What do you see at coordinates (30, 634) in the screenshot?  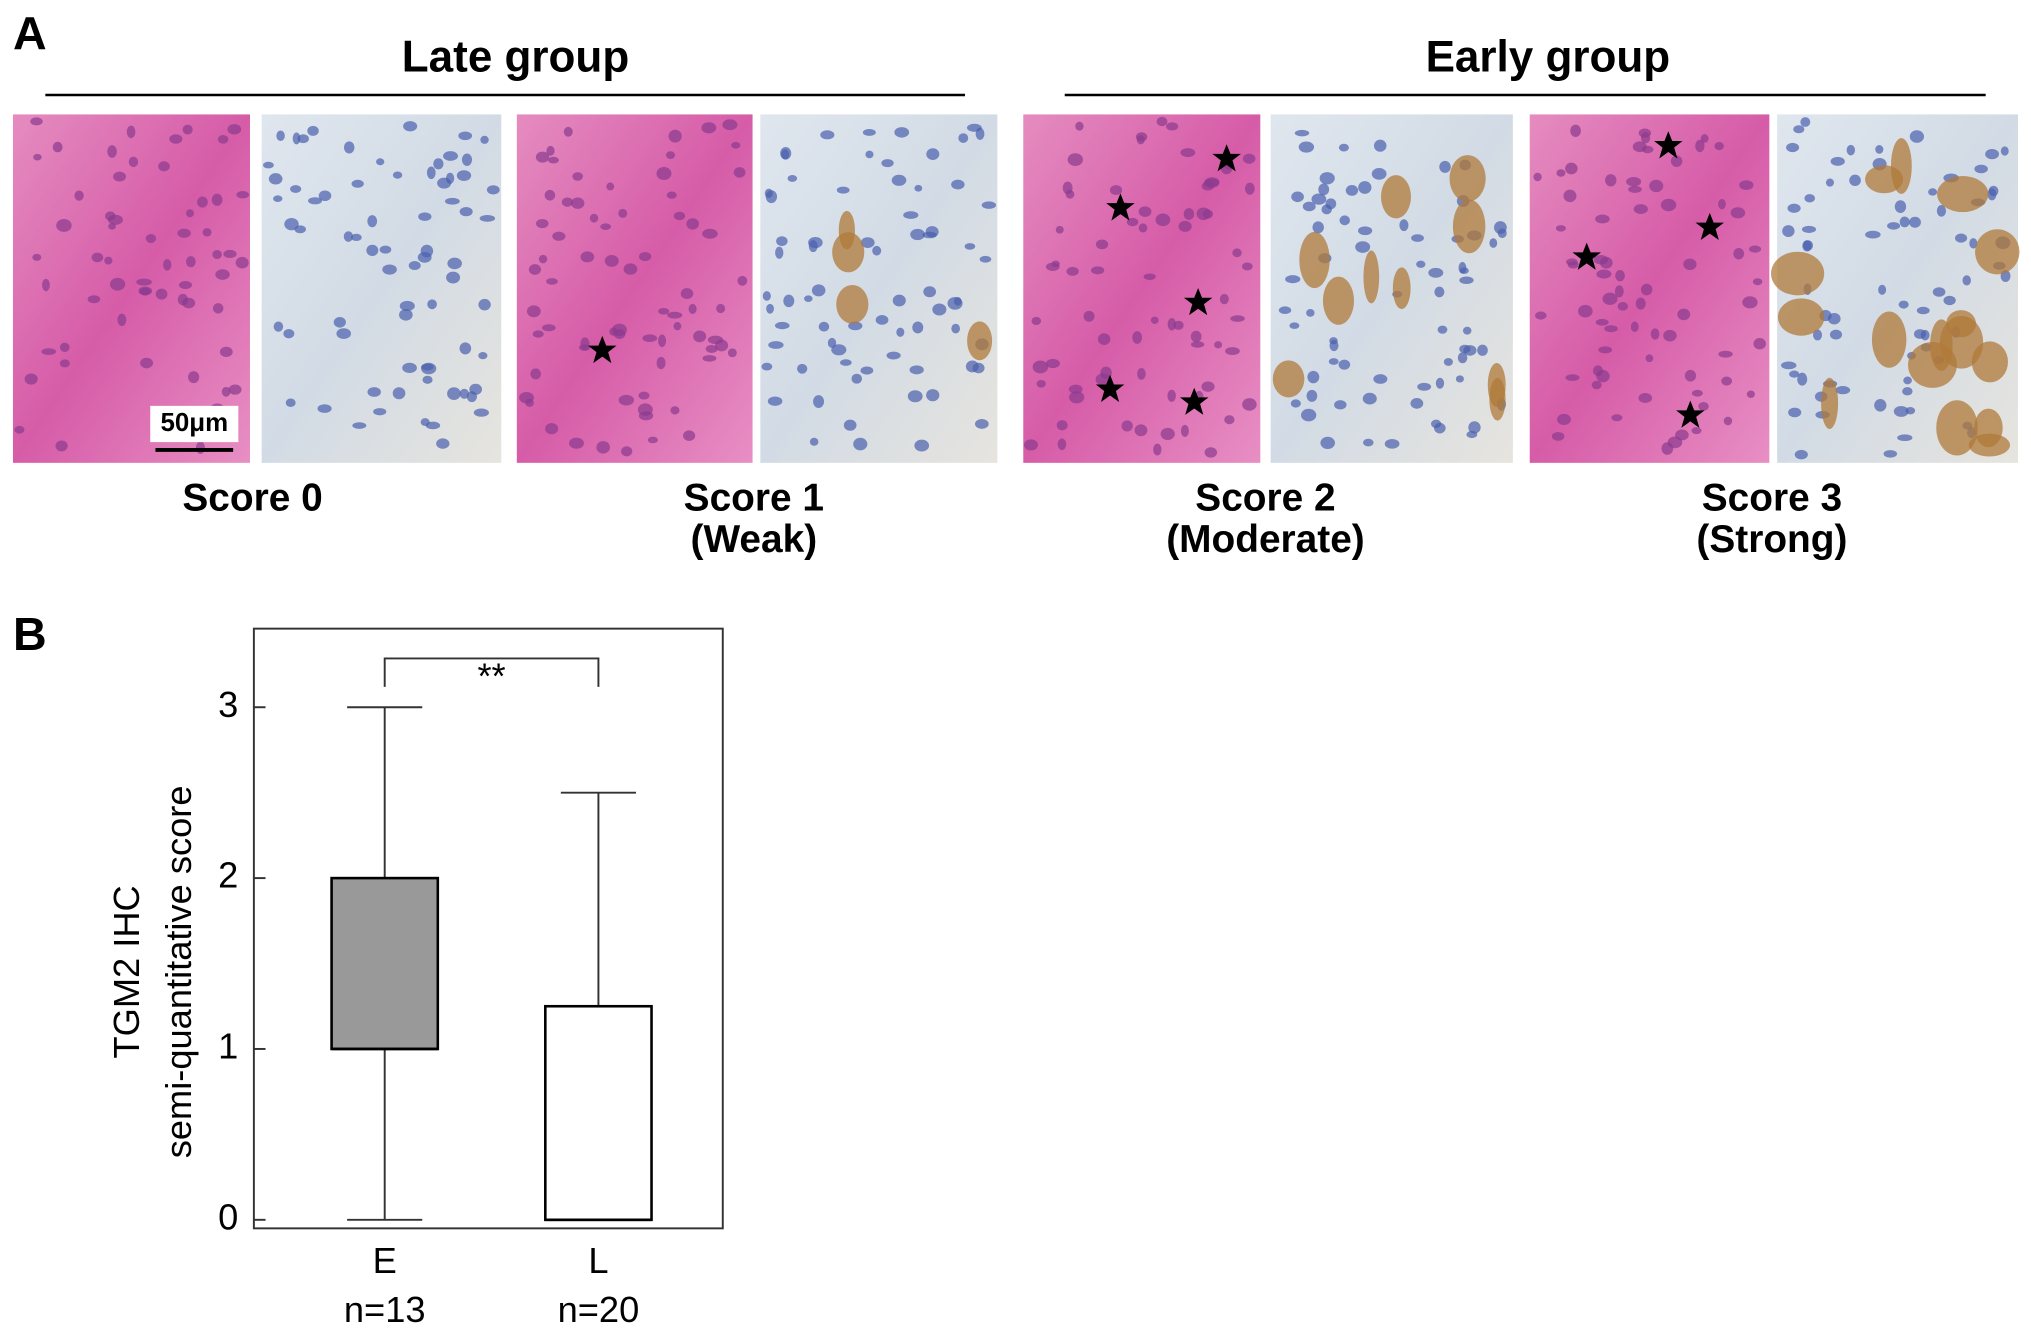 I see `panel-label: B` at bounding box center [30, 634].